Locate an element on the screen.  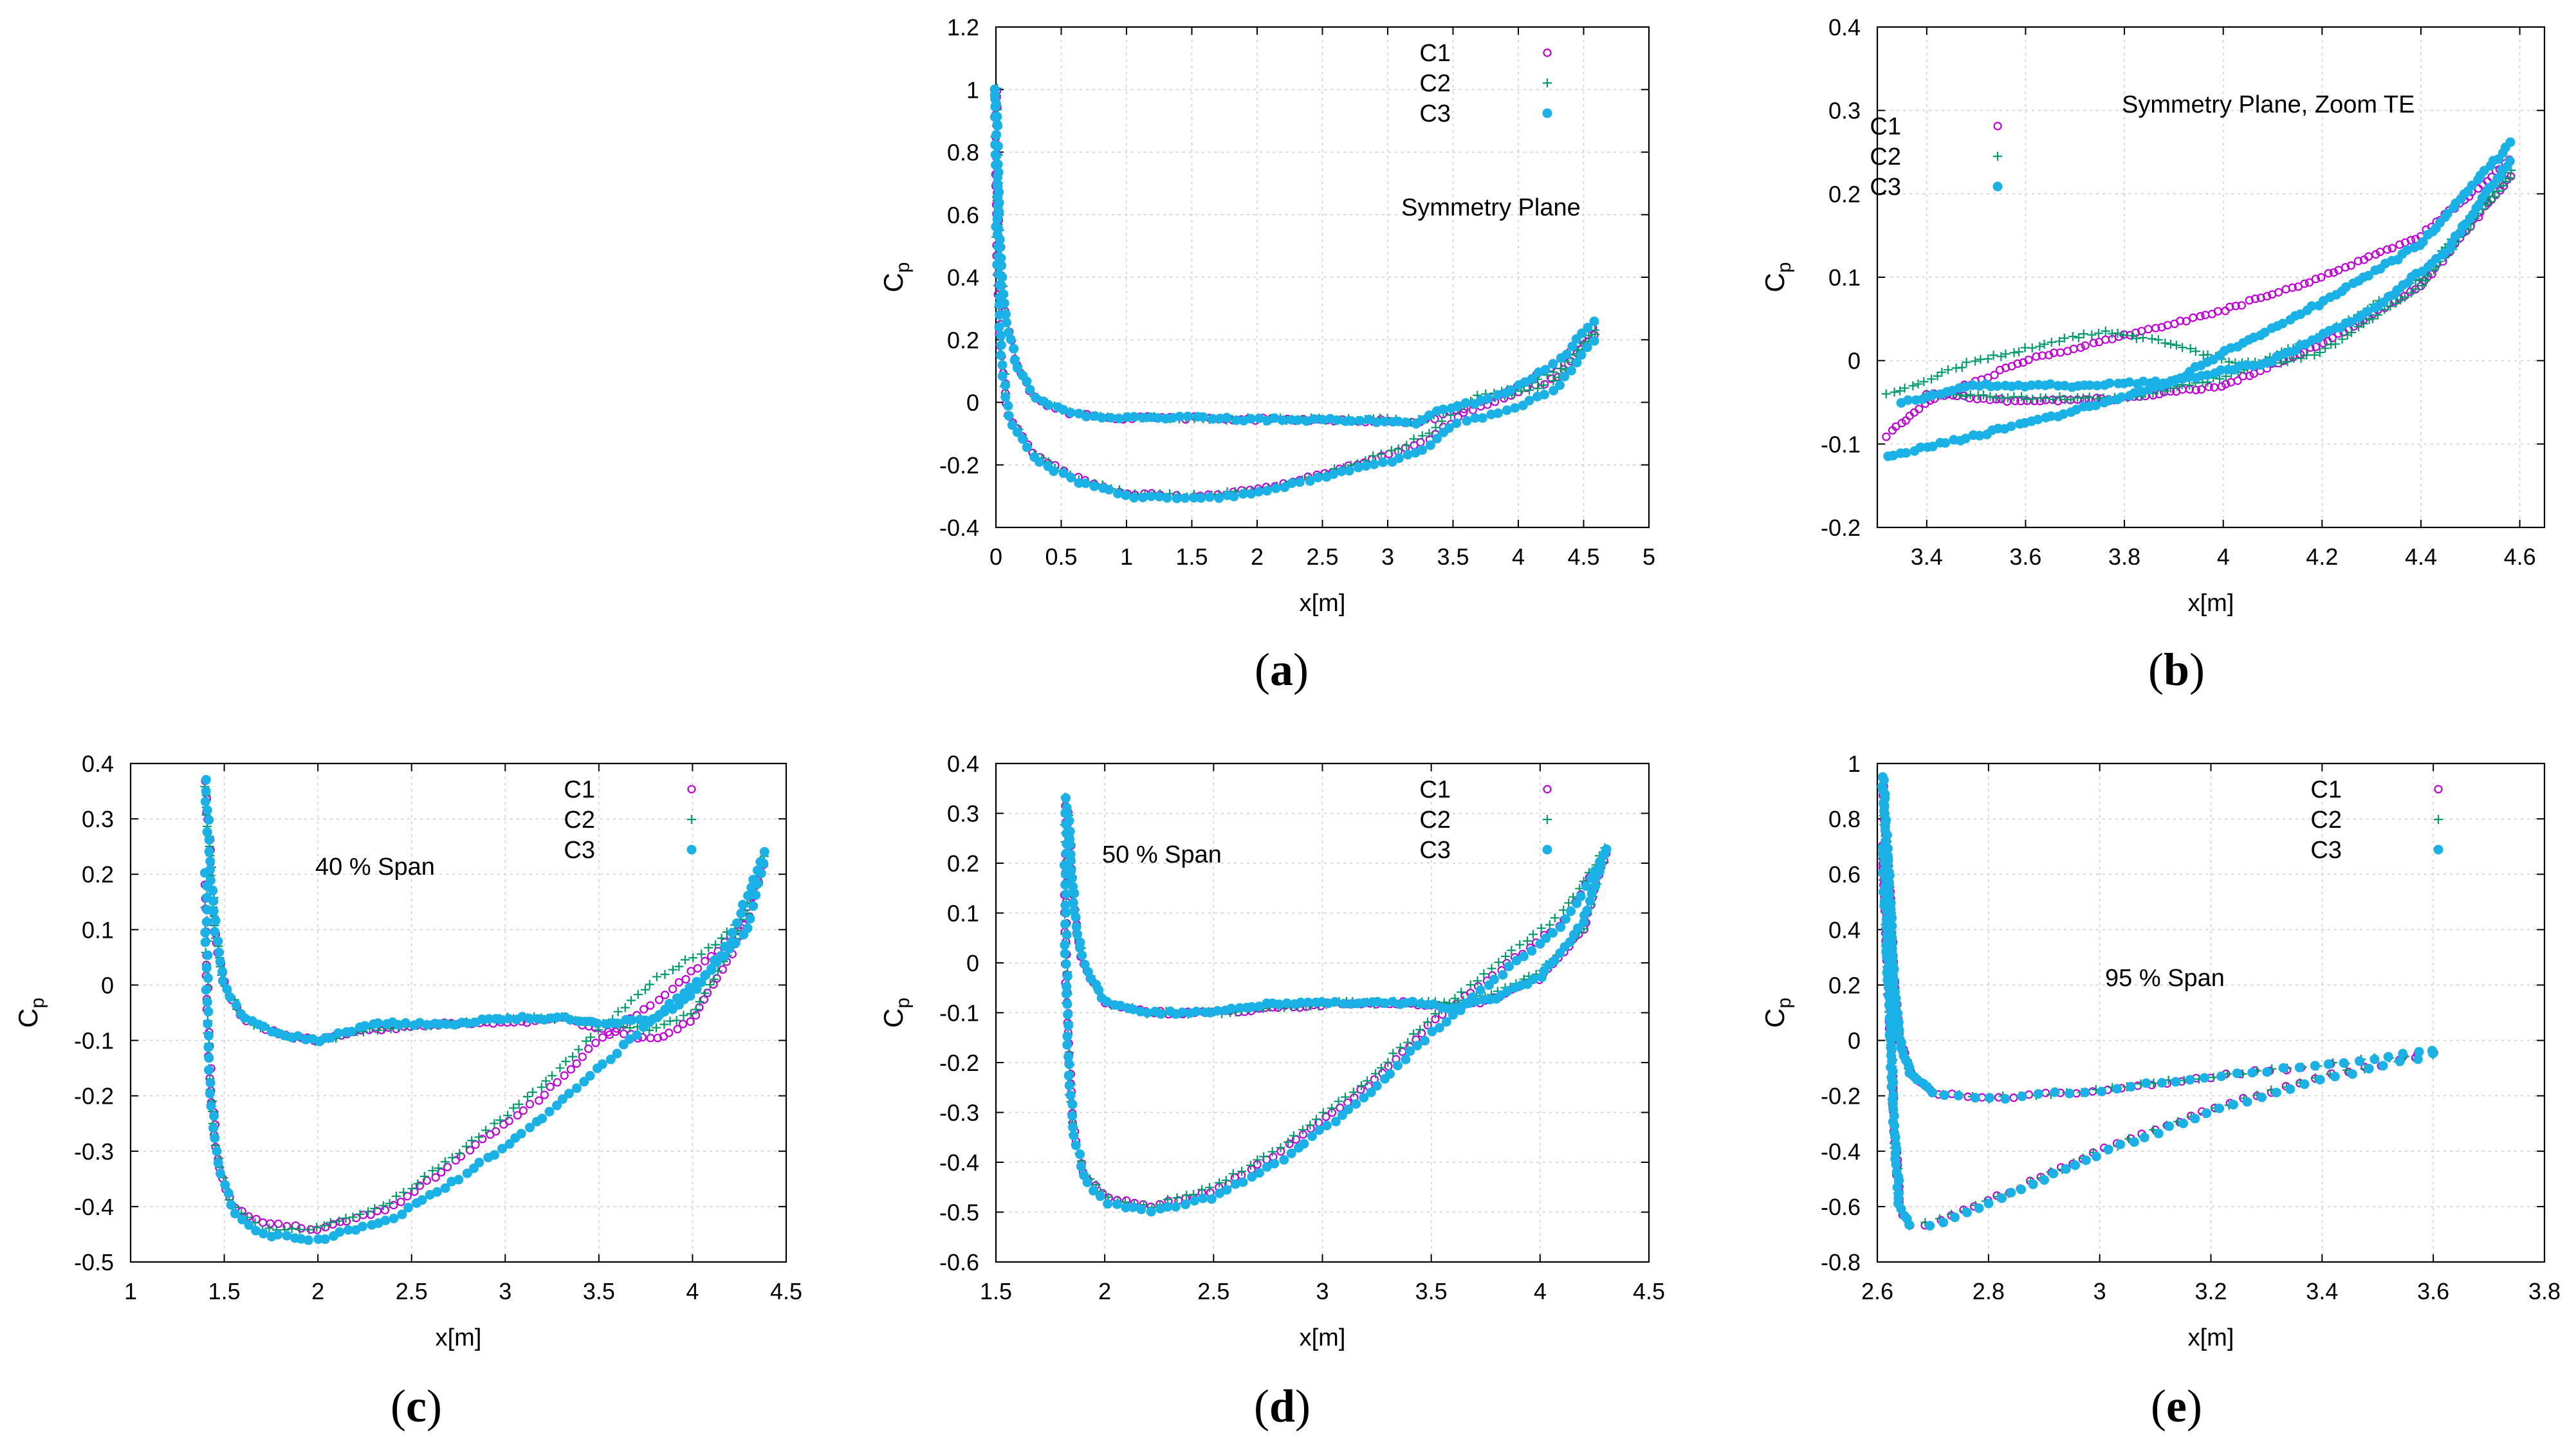
panel-label-d: (d) is located at coordinates (1282, 1406).